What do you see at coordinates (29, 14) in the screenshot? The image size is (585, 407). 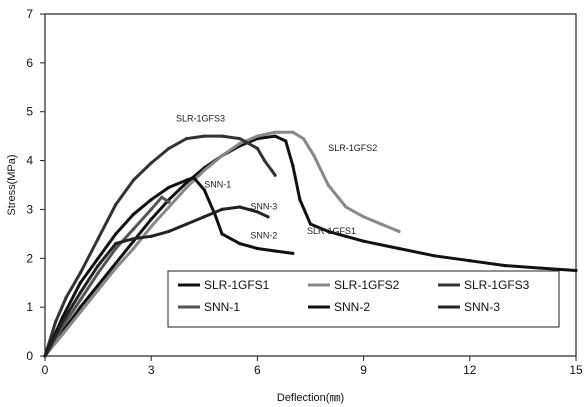 I see `y-tick-label: 7` at bounding box center [29, 14].